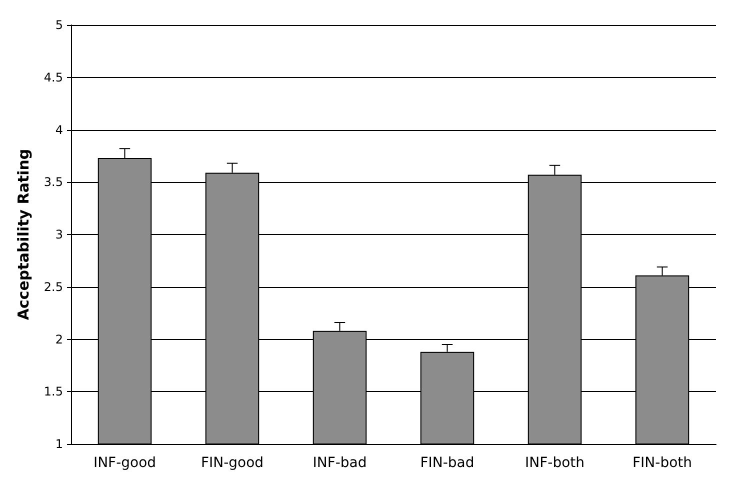 The height and width of the screenshot is (493, 738). Describe the element at coordinates (53, 77) in the screenshot. I see `y-tick-label: 4.5` at that location.